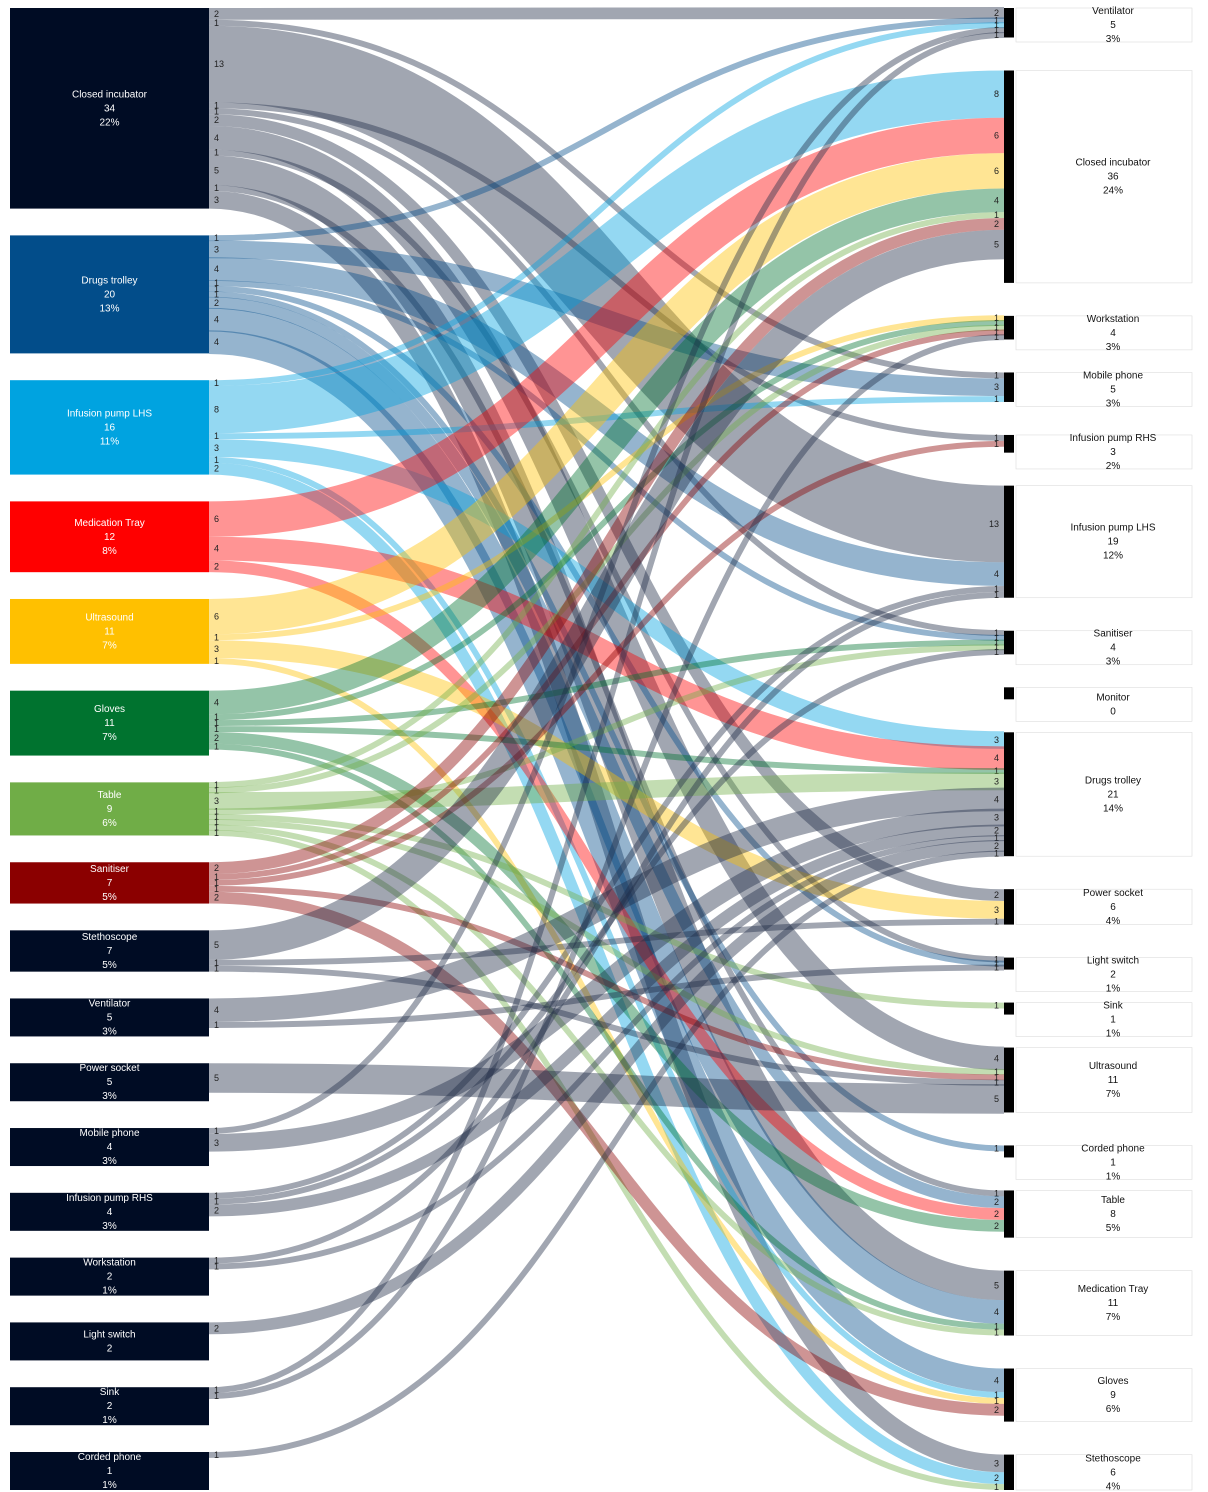 The height and width of the screenshot is (1492, 1208). I want to click on target-node-name: Gloves, so click(1112, 1381).